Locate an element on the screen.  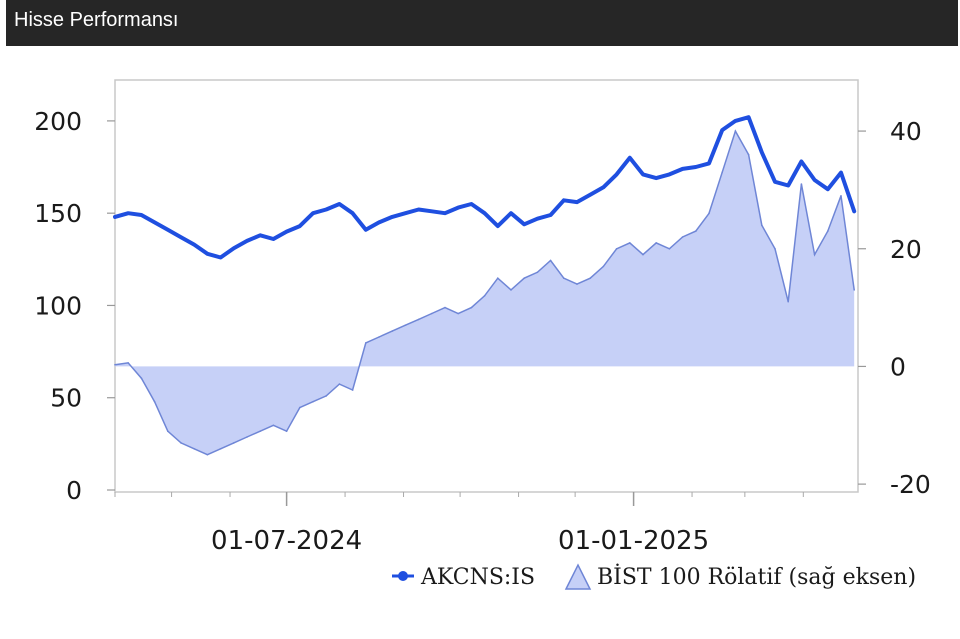
x-tick-label: 01-07-2024 is located at coordinates (286, 541).